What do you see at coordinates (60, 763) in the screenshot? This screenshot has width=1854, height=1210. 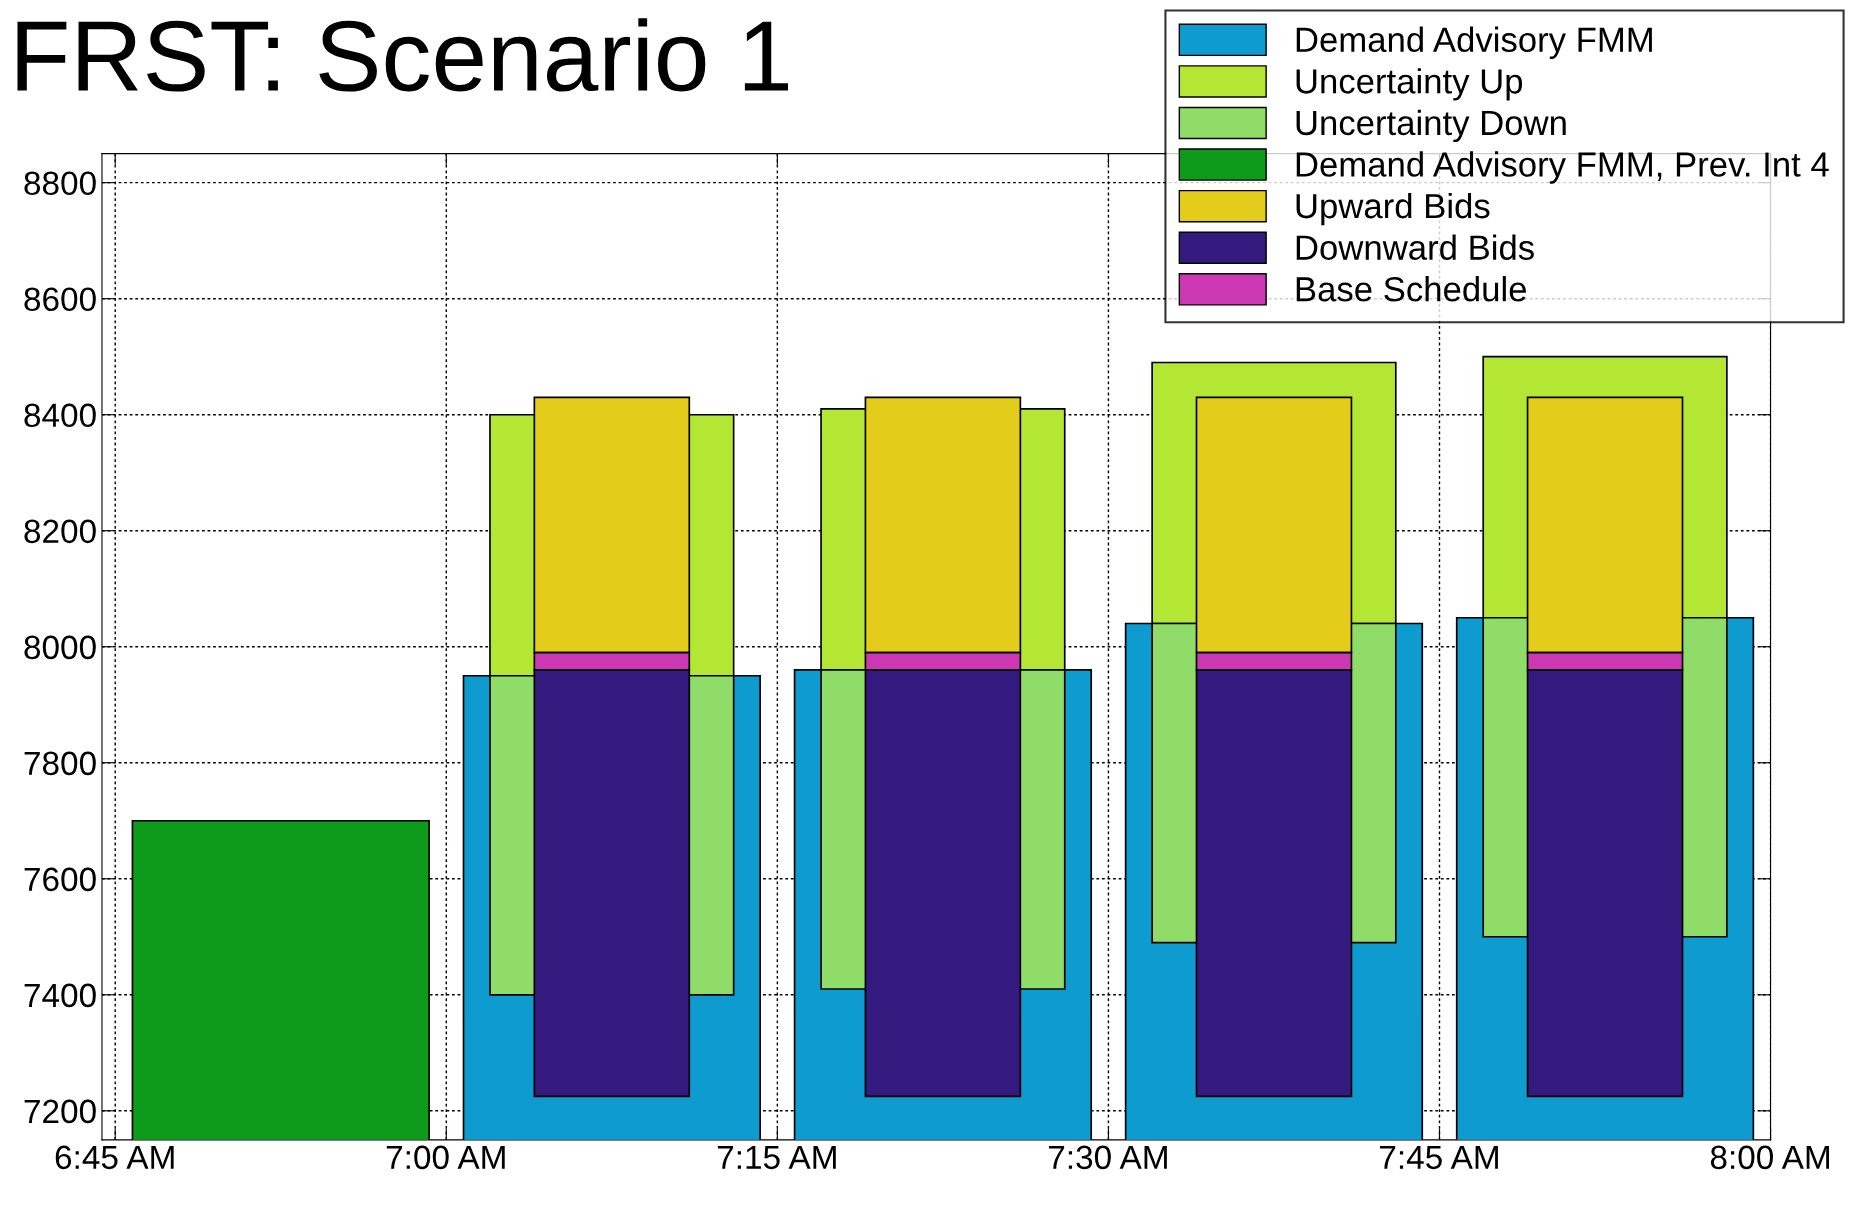 I see `y-tick-label: 7800` at bounding box center [60, 763].